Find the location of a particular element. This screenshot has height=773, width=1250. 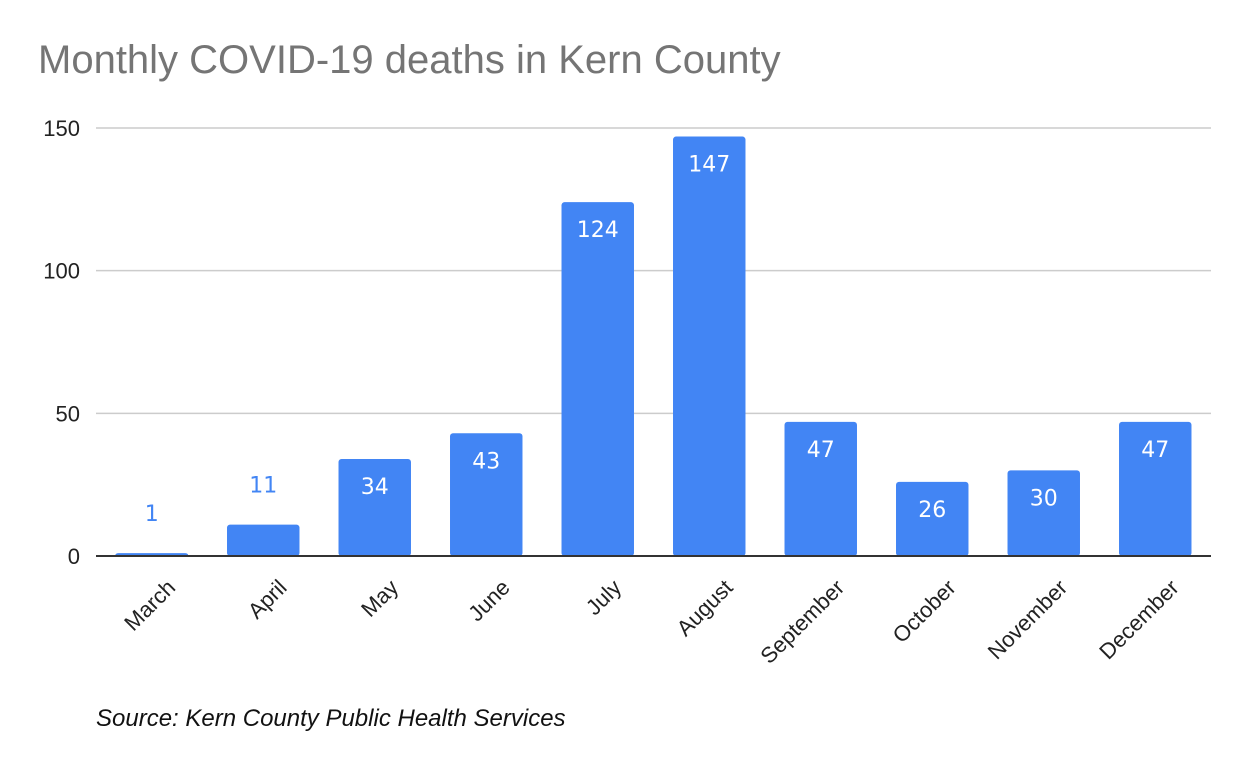

x-tick-label: June is located at coordinates (488, 600).